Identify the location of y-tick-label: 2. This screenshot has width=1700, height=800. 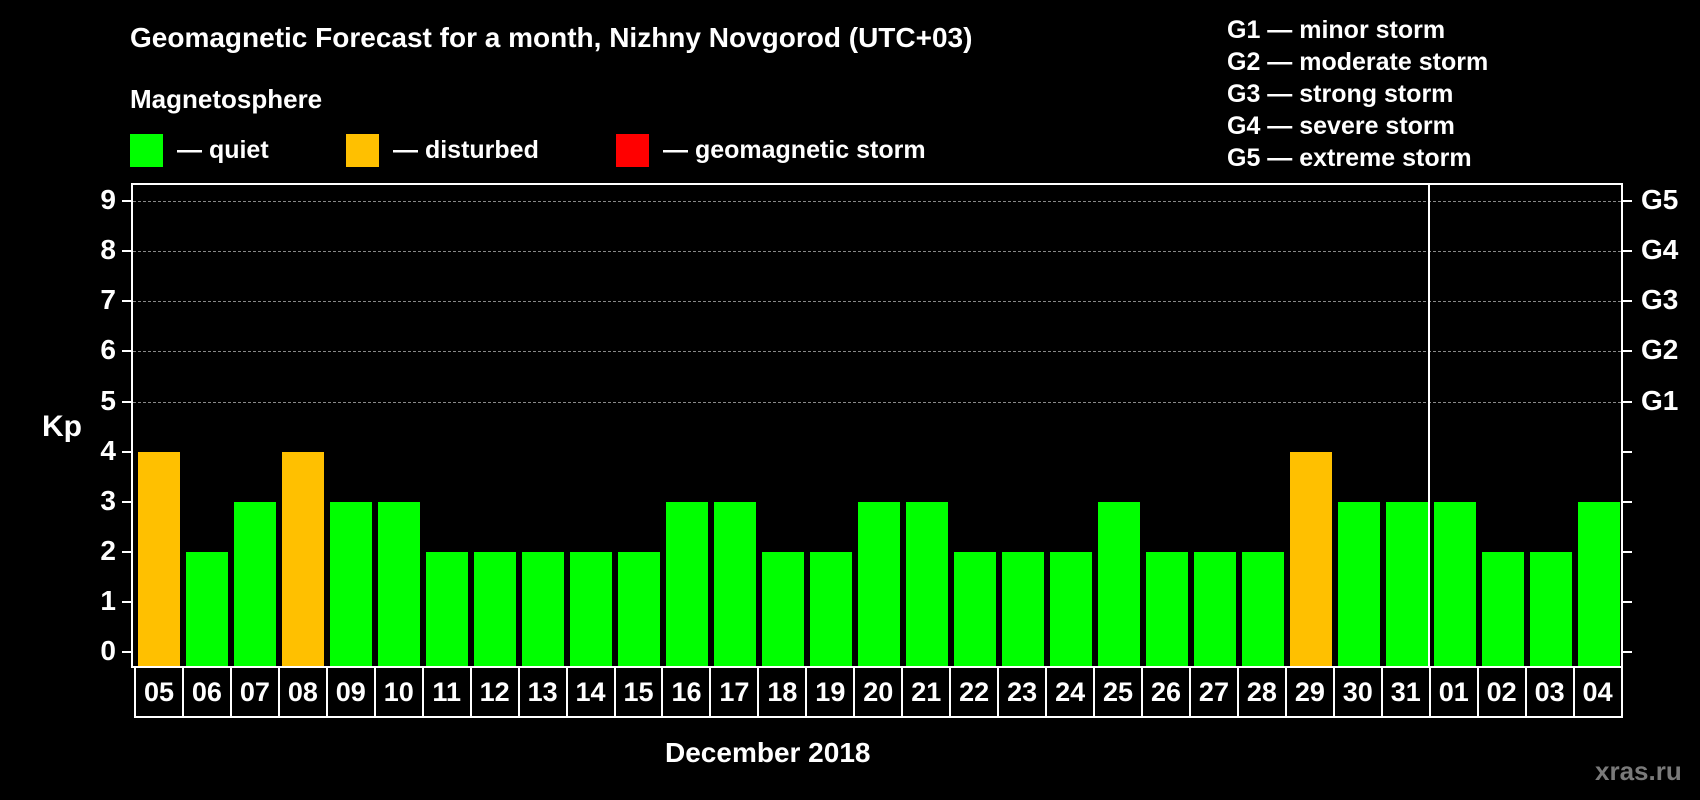
(108, 550).